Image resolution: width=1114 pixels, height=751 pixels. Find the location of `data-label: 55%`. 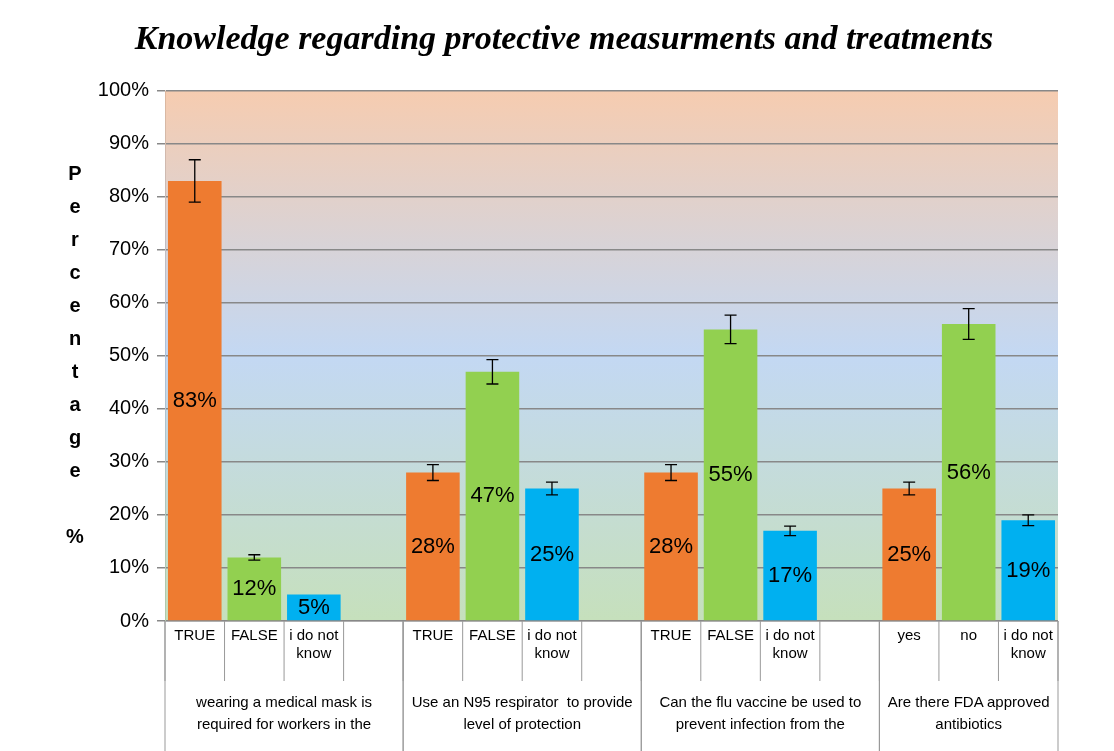

data-label: 55% is located at coordinates (730, 474).